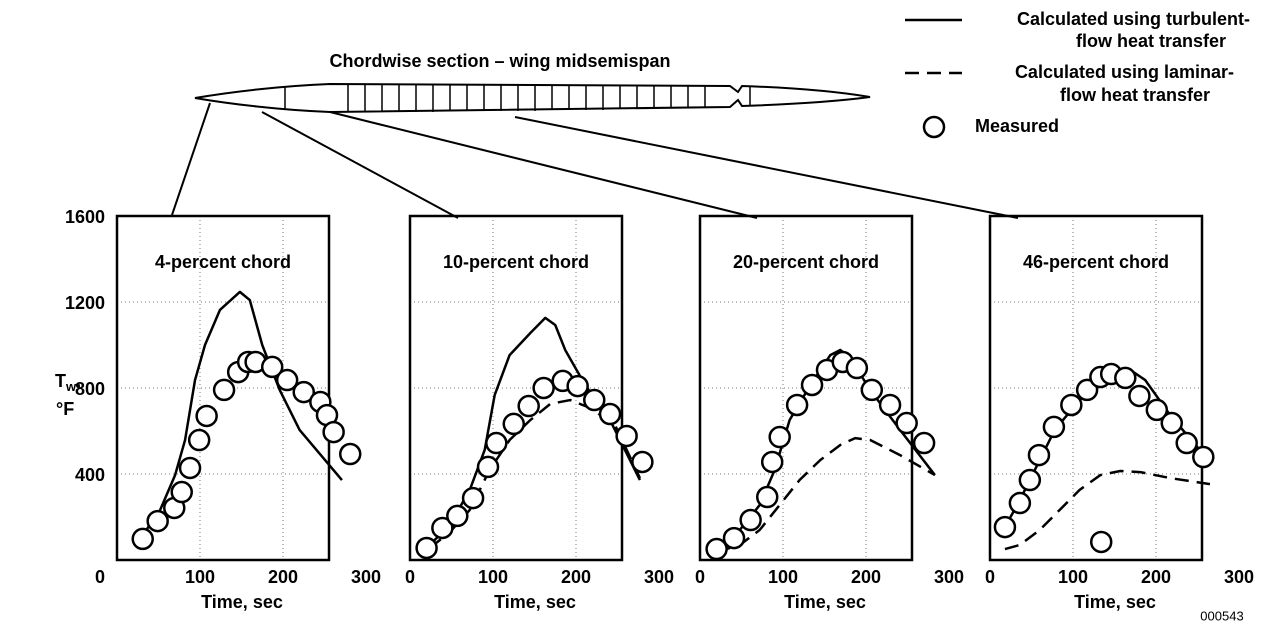 This screenshot has height=624, width=1262. I want to click on y-tick-label: 1600, so click(85, 217).